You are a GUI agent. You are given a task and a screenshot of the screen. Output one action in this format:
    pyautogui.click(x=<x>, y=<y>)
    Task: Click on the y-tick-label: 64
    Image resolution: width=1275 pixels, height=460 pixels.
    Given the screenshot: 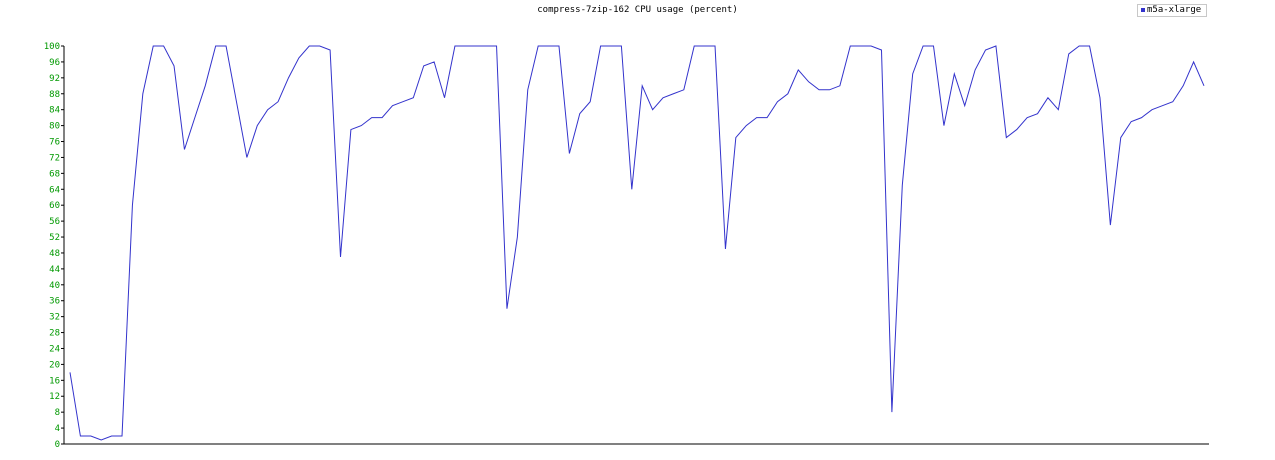 What is the action you would take?
    pyautogui.click(x=54, y=190)
    